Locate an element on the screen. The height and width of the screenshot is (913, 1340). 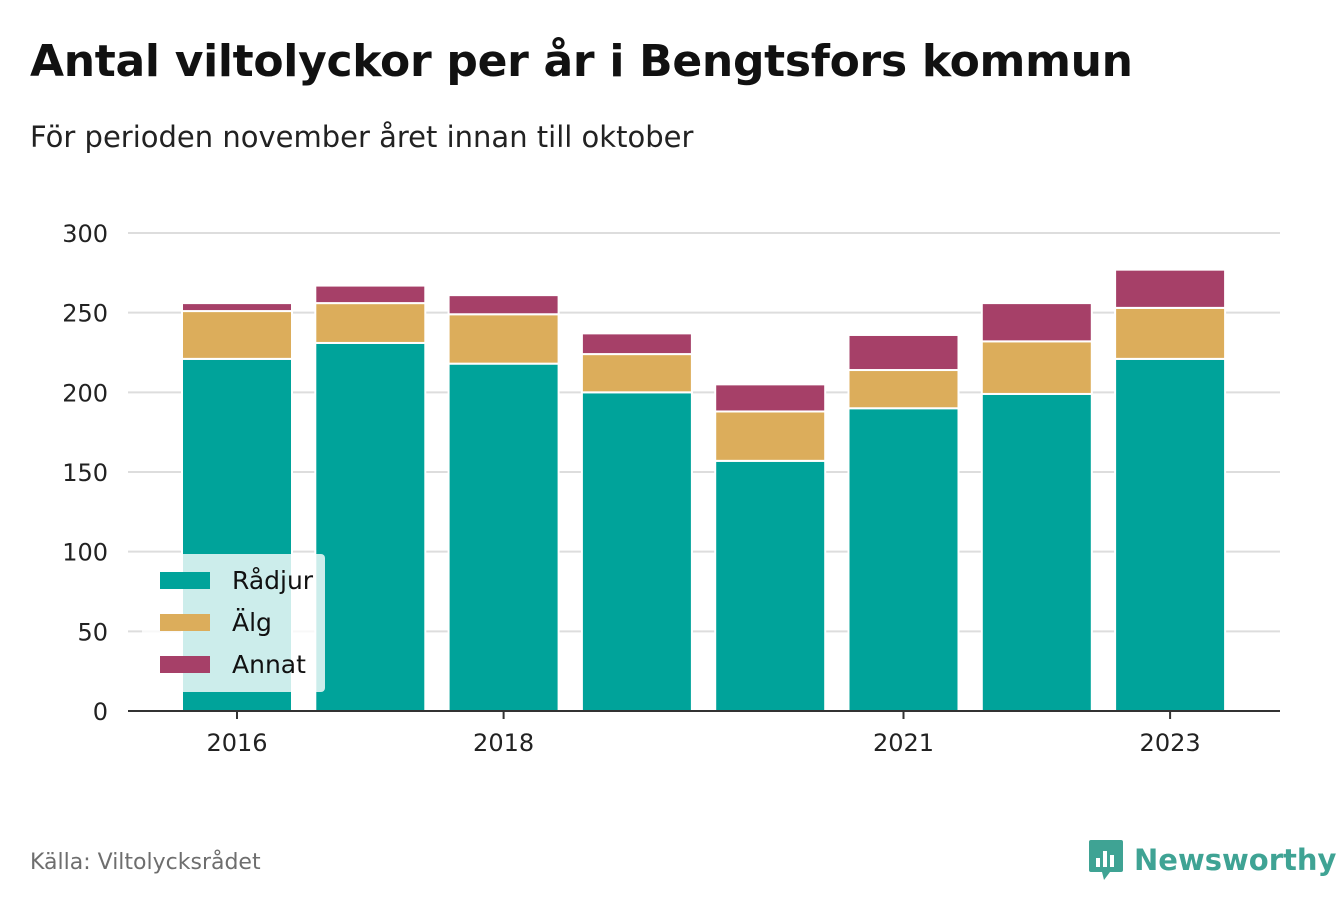
bar-segment-rådjur-2022 is located at coordinates (1036, 552).